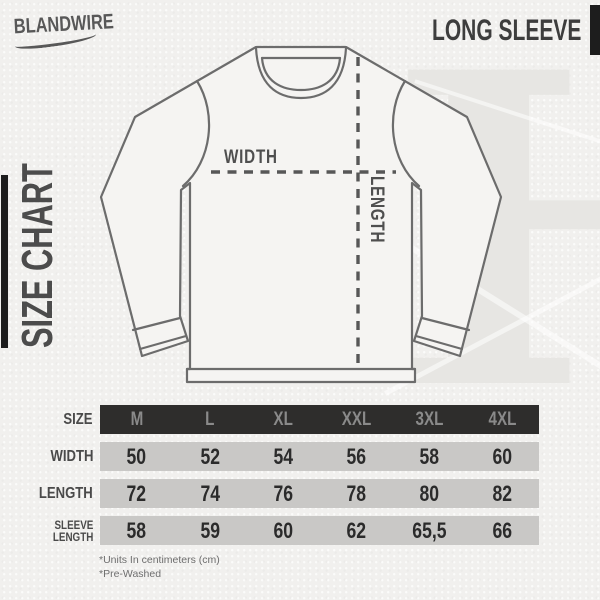 The height and width of the screenshot is (600, 600). Describe the element at coordinates (209, 493) in the screenshot. I see `size-cell: 74` at that location.